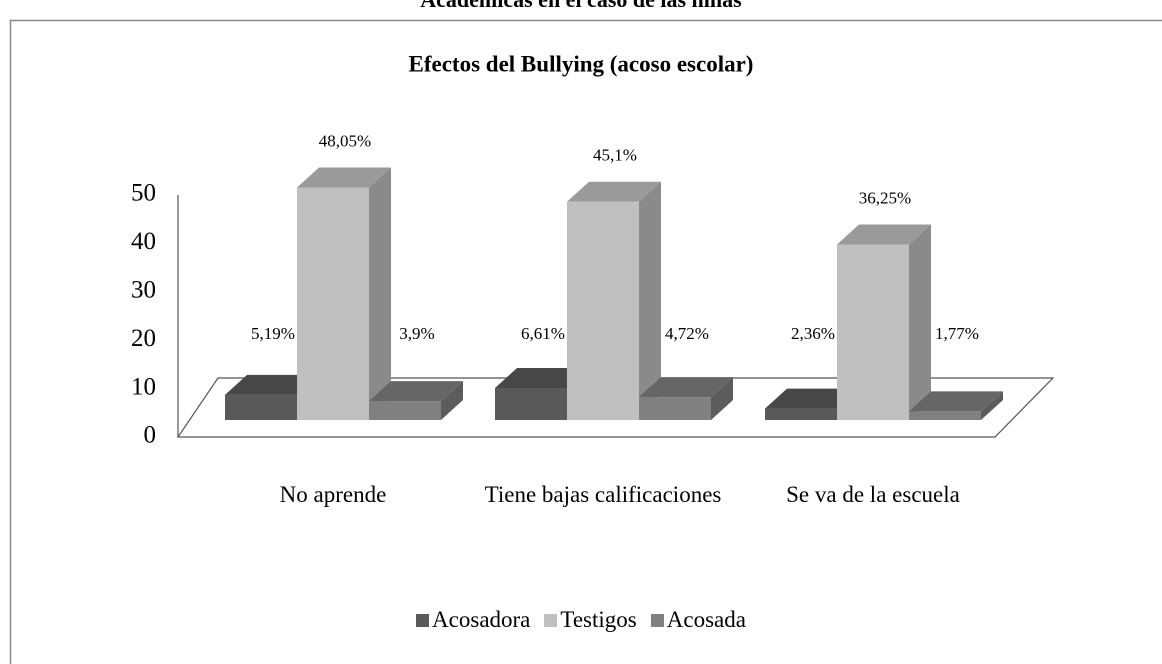  I want to click on caption: Académicas en el caso de las niñas, so click(581, 6).